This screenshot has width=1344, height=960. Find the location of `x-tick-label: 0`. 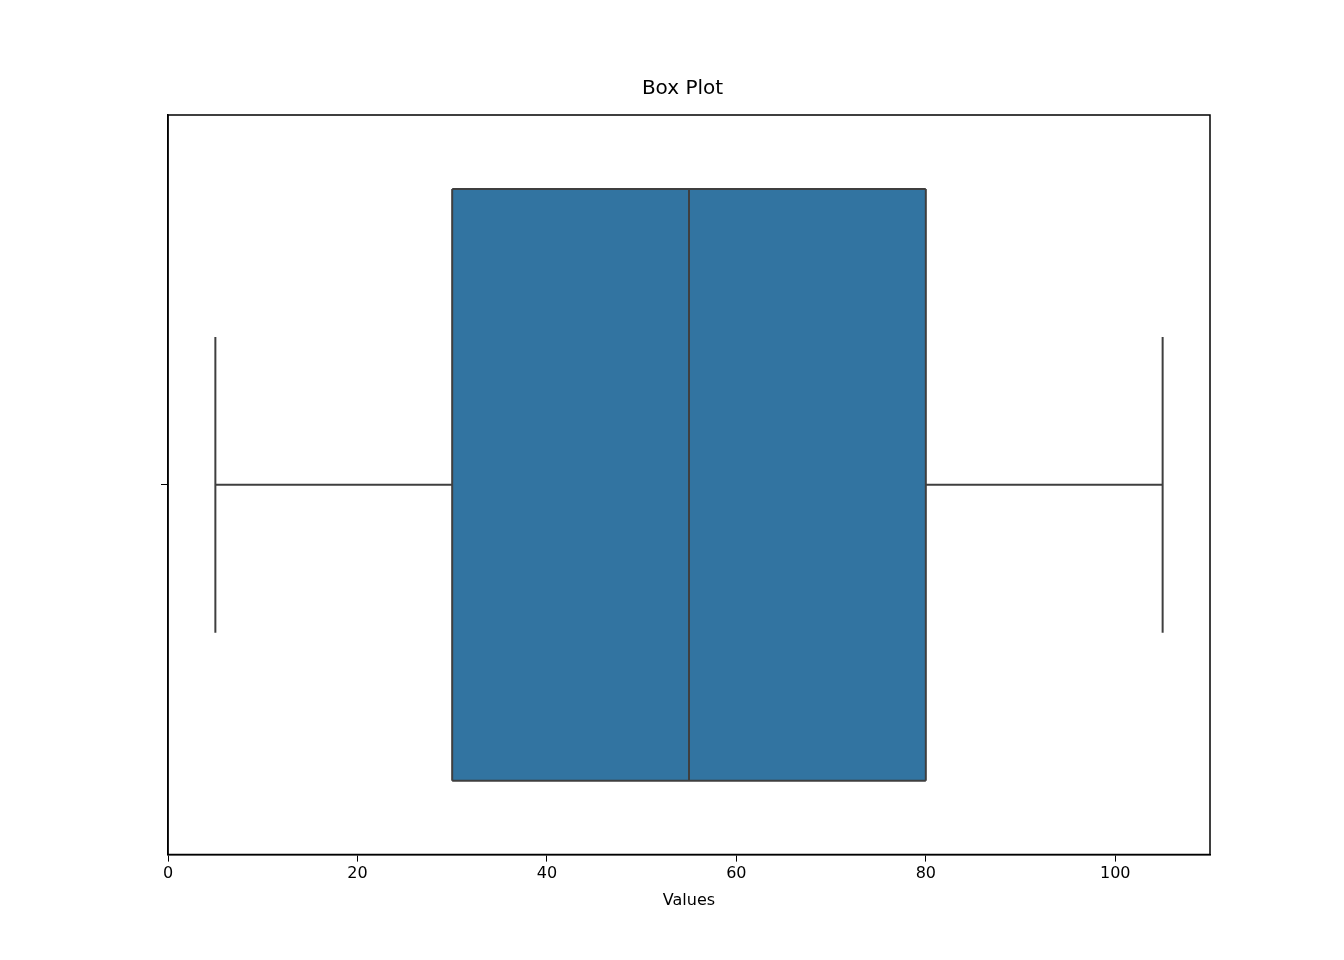

x-tick-label: 0 is located at coordinates (168, 873).